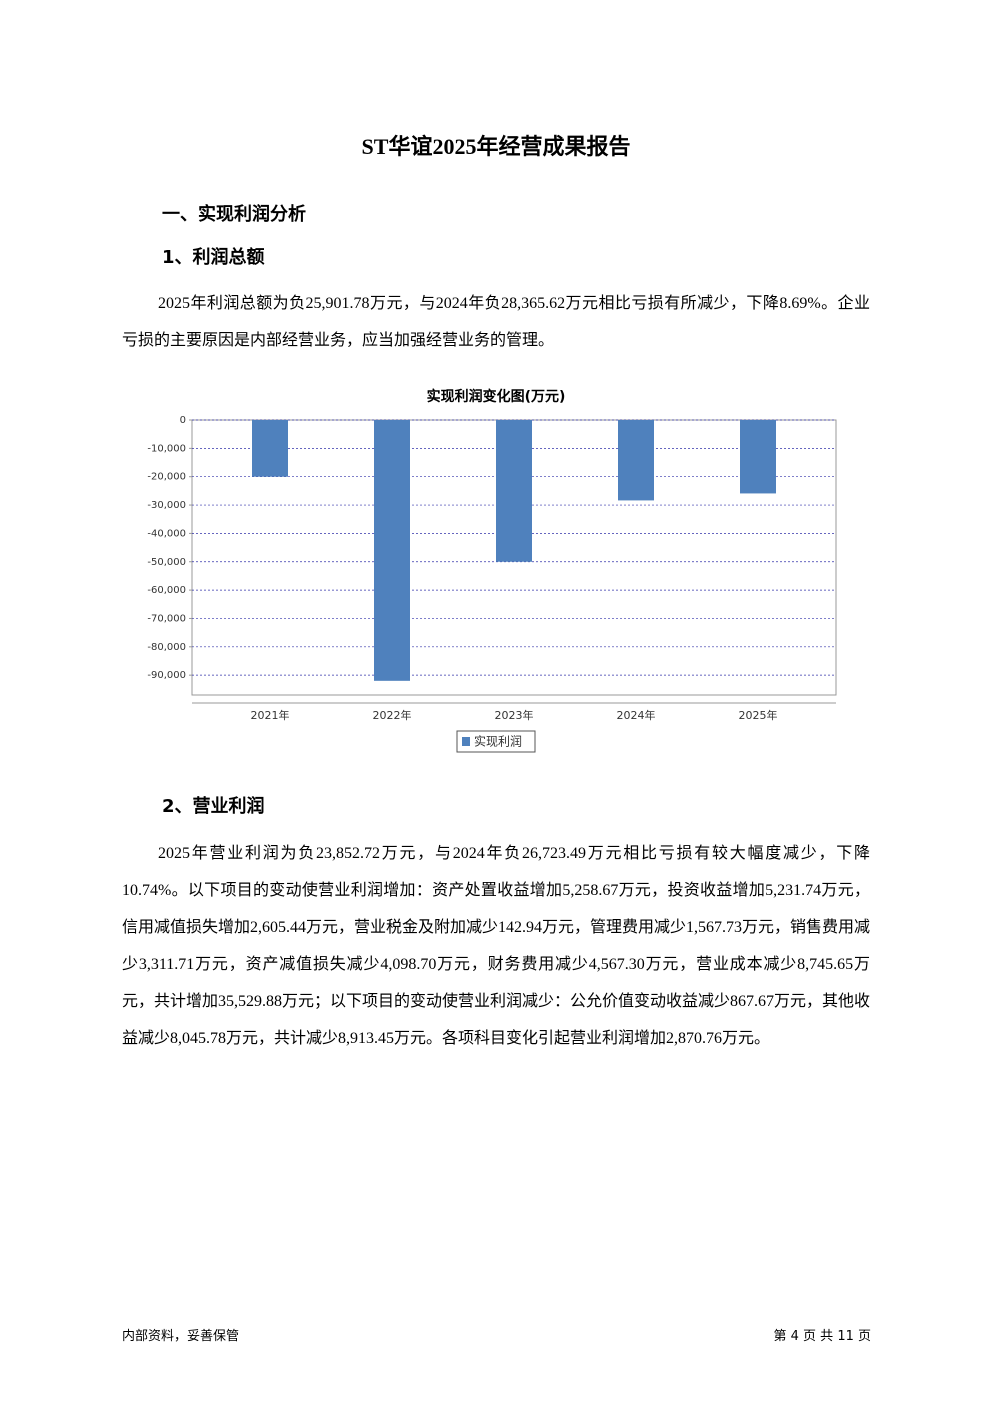 The image size is (992, 1403). What do you see at coordinates (183, 420) in the screenshot?
I see `y-tick-label: 0` at bounding box center [183, 420].